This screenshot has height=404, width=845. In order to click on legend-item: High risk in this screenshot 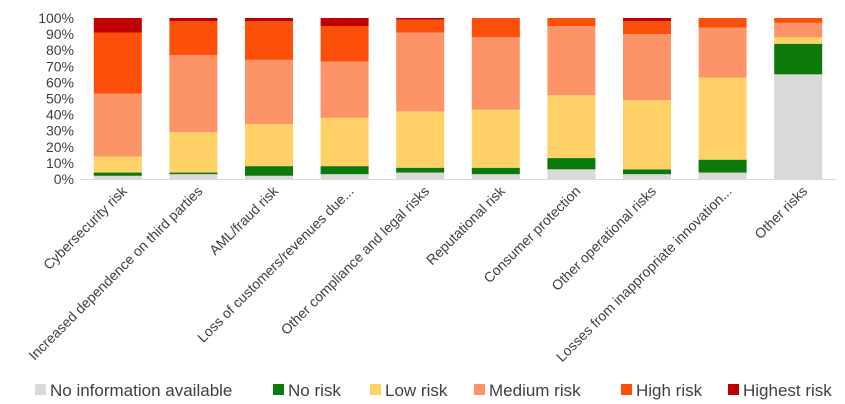, I will do `click(662, 390)`.